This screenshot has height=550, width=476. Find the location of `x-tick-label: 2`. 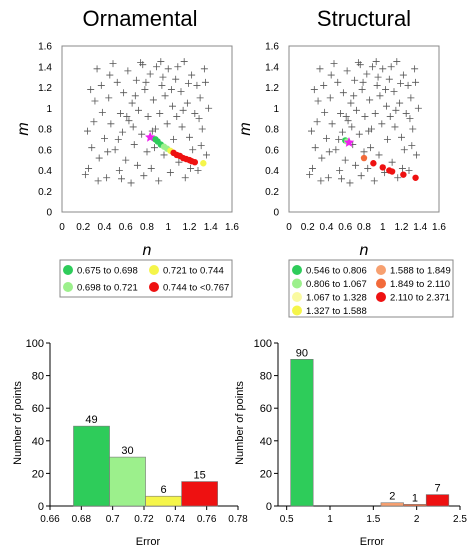

x-tick-label: 2 is located at coordinates (417, 519).